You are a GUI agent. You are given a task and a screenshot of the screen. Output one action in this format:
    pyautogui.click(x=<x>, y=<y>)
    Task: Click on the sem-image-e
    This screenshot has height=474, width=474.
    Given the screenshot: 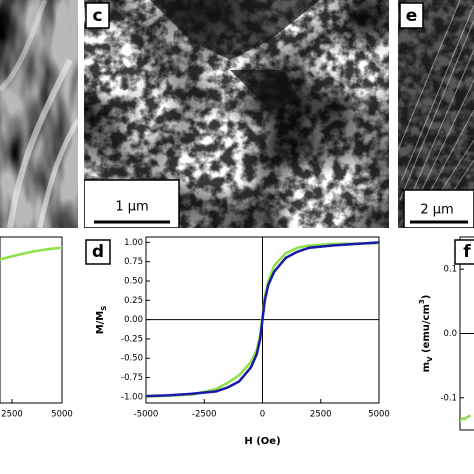 What is the action you would take?
    pyautogui.click(x=436, y=114)
    